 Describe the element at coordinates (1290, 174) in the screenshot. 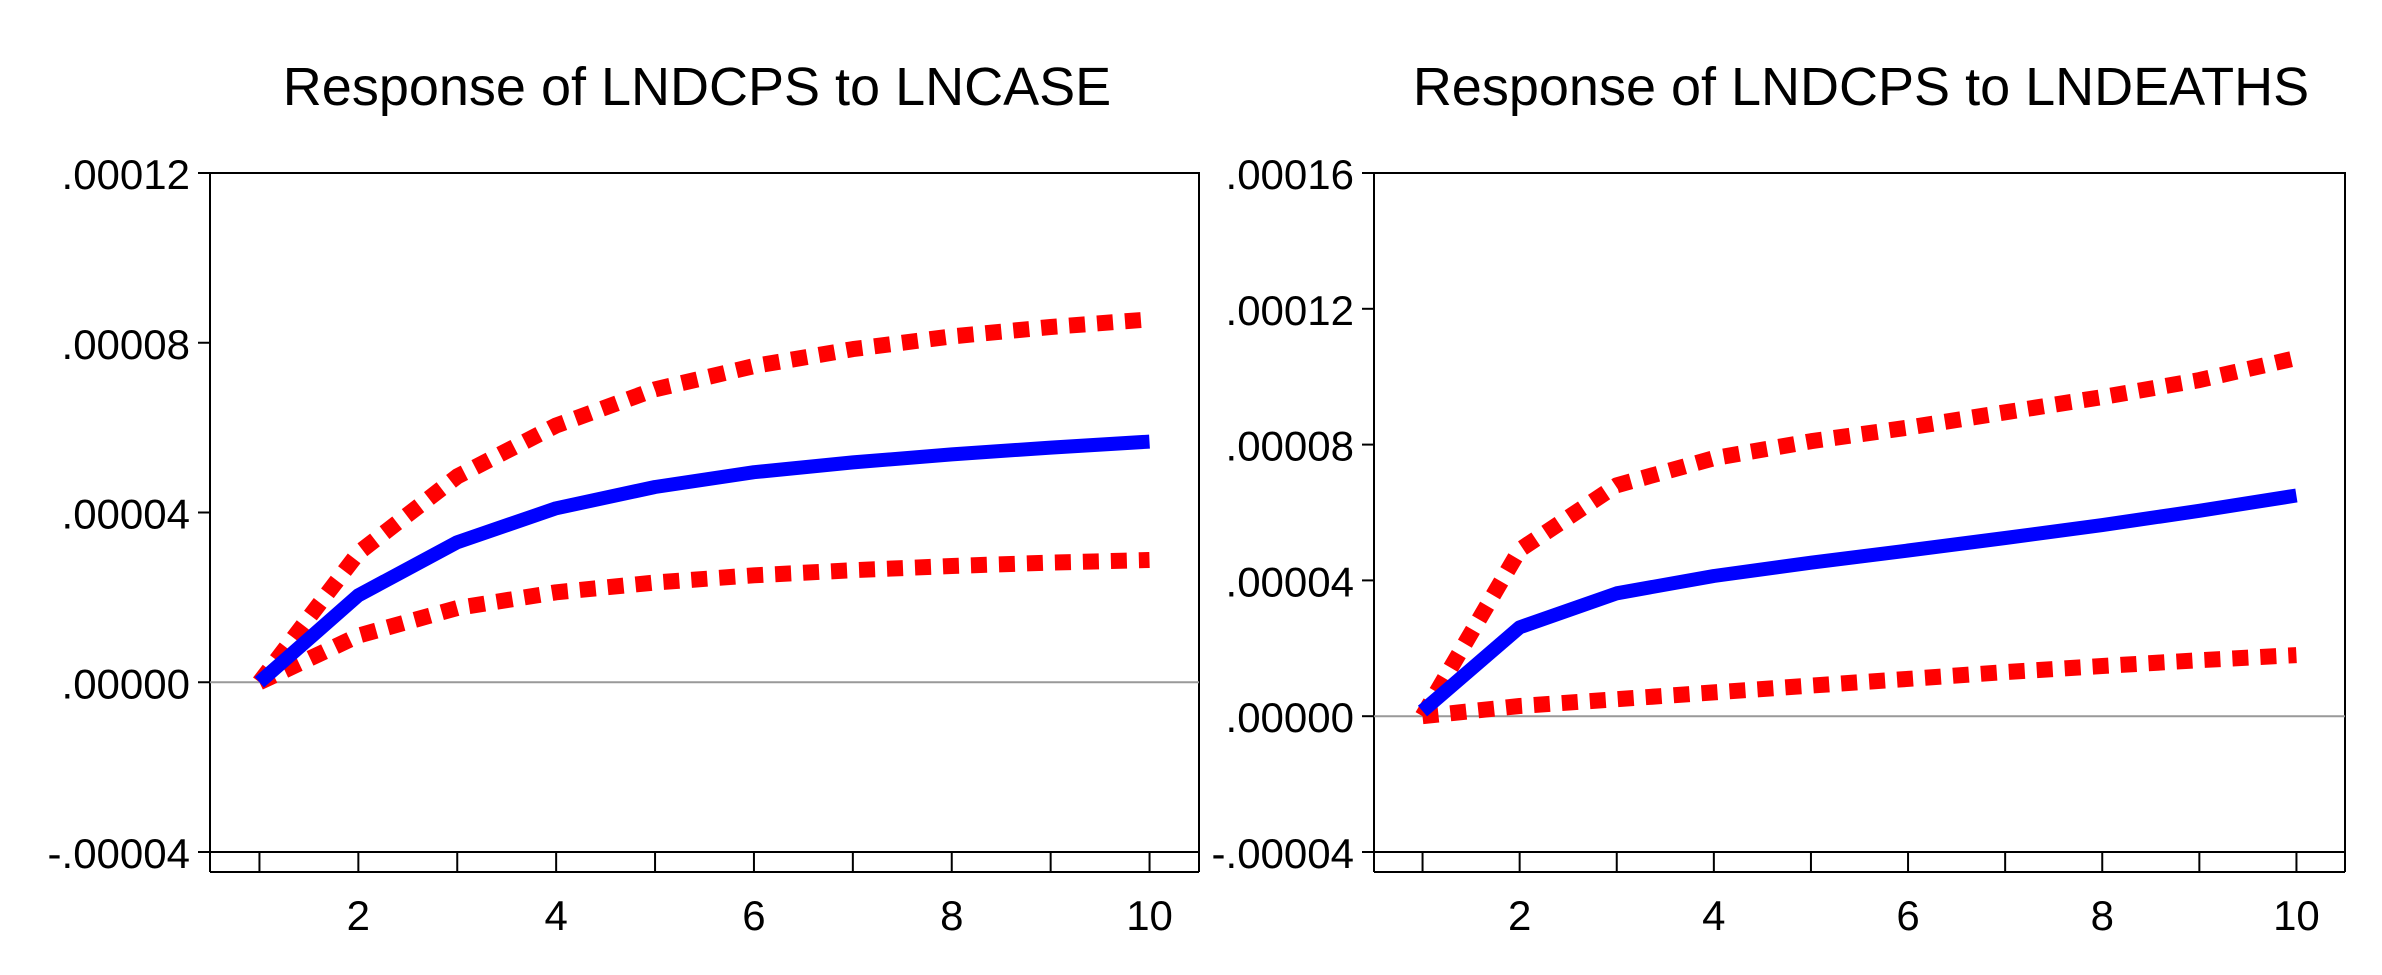

I see `y-tick-label: .00016` at that location.